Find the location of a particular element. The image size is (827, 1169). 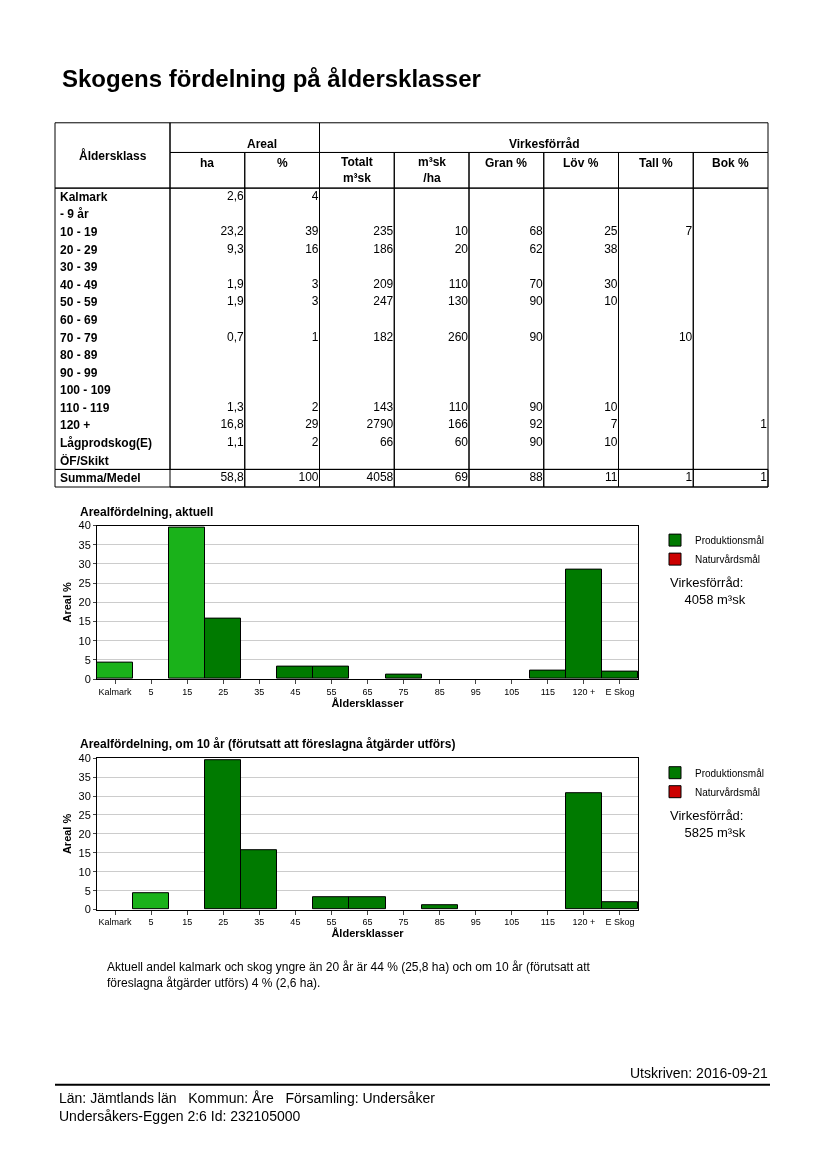

text: Virkesförråd: 4058 m³sk is located at coordinates (708, 591).